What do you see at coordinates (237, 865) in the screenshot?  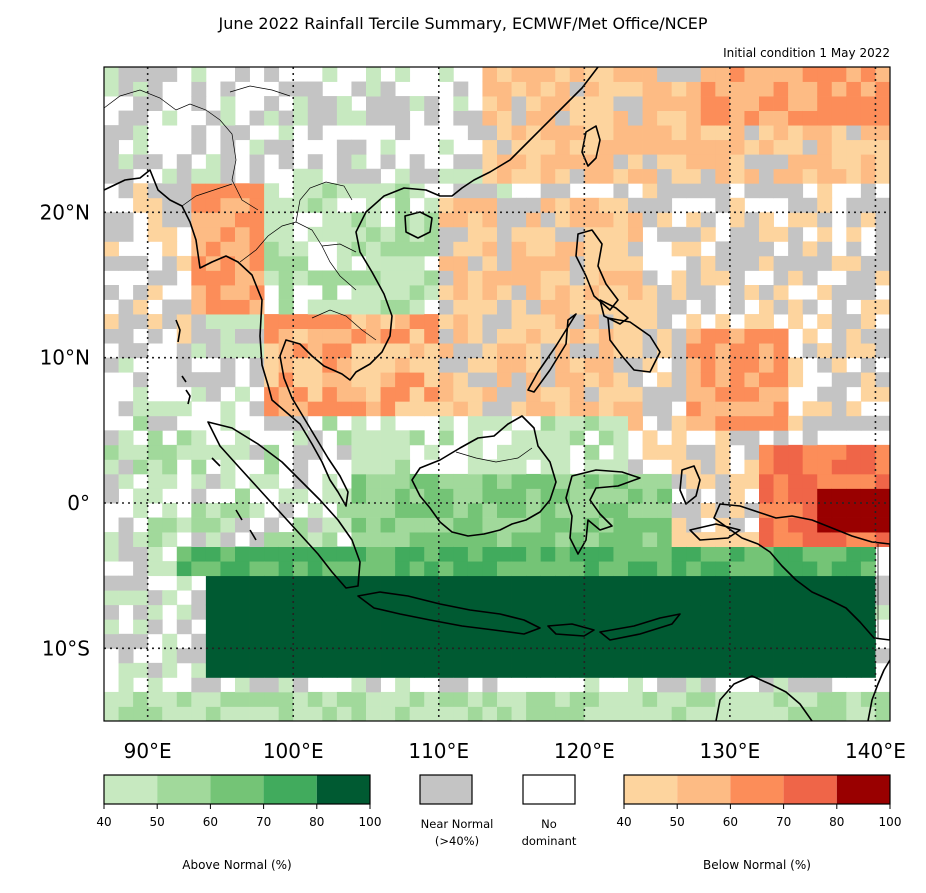 I see `above-normal-label: Above Normal (%)` at bounding box center [237, 865].